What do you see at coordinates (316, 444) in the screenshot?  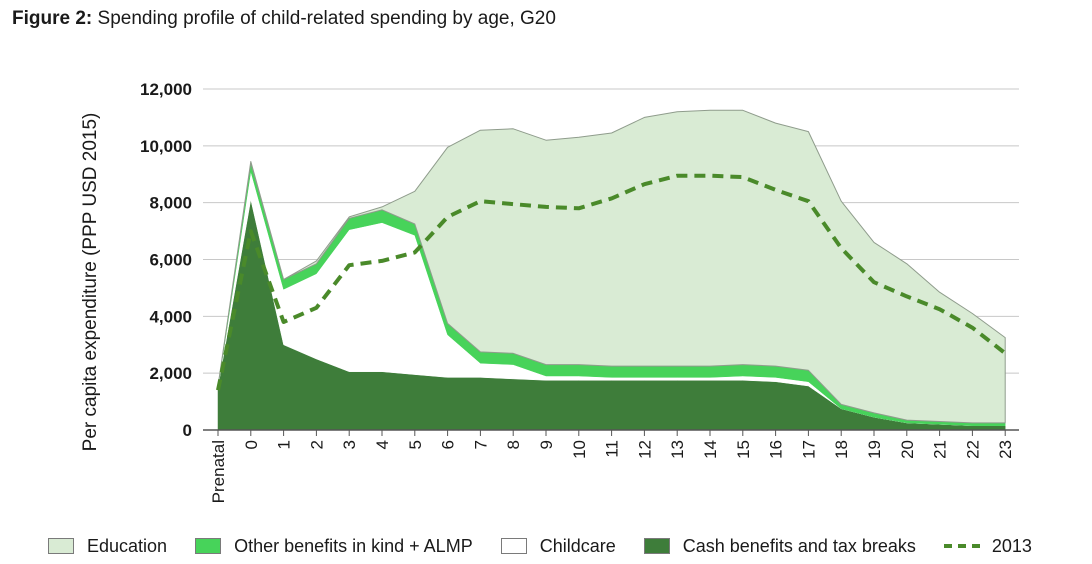 I see `x-tick-label: 2` at bounding box center [316, 444].